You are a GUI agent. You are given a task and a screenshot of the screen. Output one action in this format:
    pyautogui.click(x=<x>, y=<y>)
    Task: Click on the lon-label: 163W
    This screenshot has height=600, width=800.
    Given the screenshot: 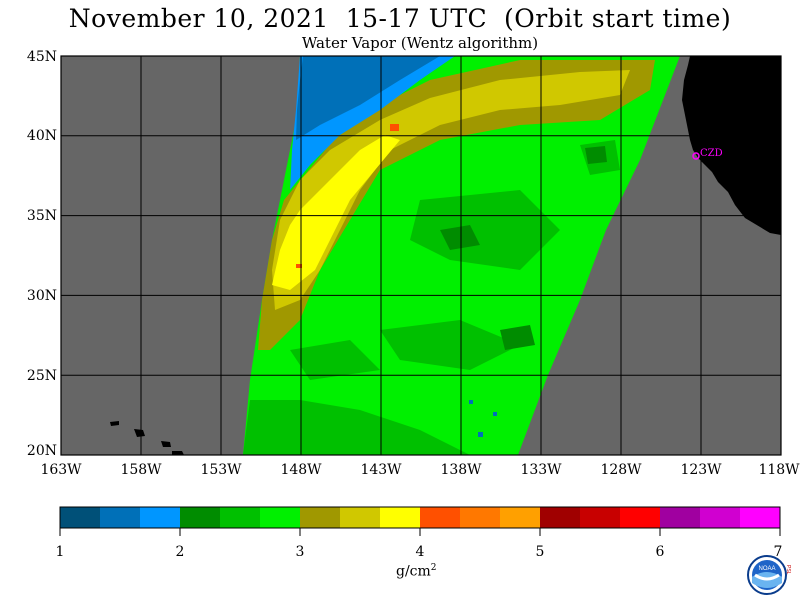 What is the action you would take?
    pyautogui.click(x=61, y=470)
    